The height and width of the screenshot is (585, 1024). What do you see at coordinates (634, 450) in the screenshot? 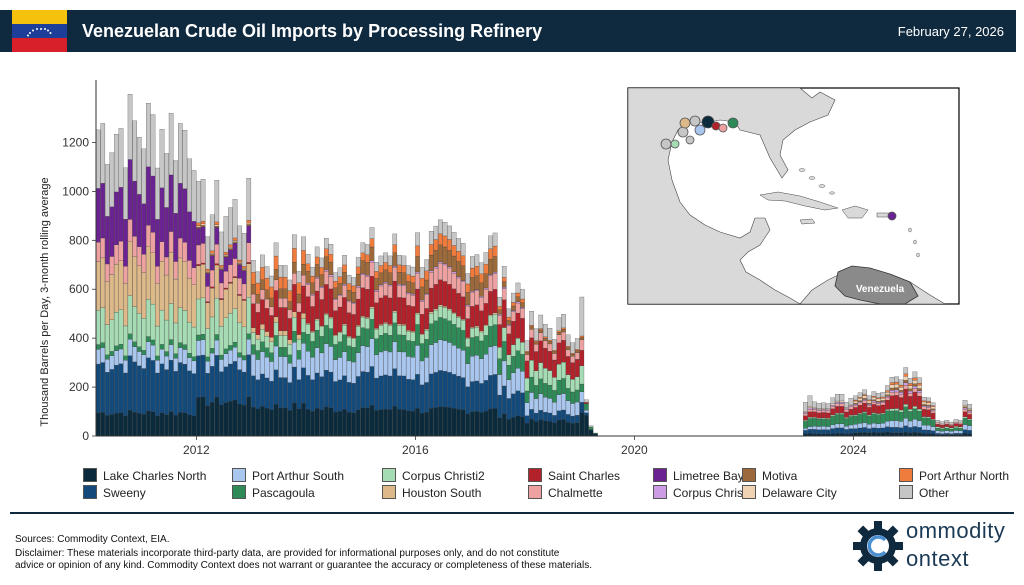
I see `x-tick-label: 2020` at bounding box center [634, 450].